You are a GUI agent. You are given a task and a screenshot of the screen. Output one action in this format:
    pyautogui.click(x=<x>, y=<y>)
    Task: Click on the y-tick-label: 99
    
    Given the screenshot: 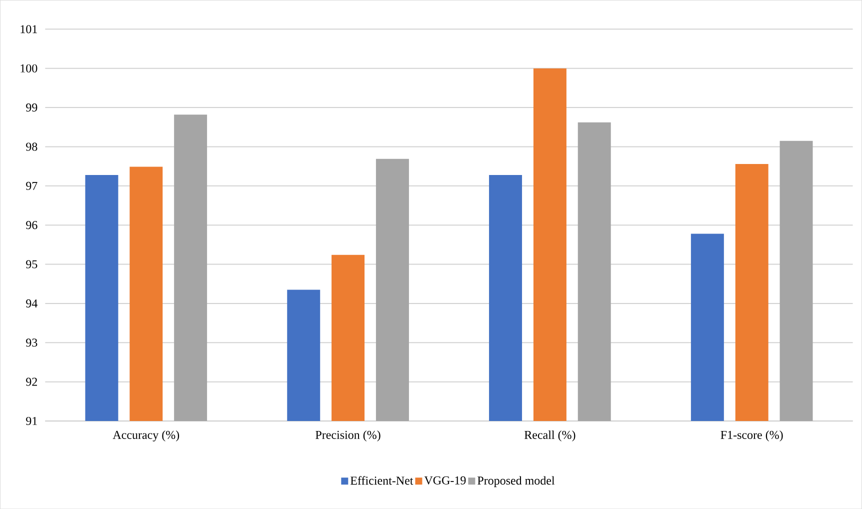 What is the action you would take?
    pyautogui.click(x=32, y=107)
    